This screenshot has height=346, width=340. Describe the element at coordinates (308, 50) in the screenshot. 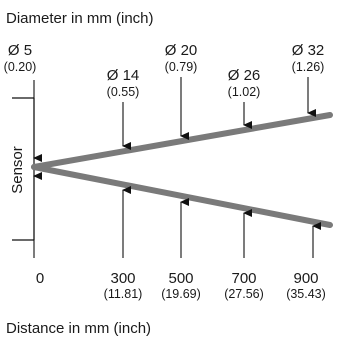

I see `diameter-label-5: Ø 32` at that location.